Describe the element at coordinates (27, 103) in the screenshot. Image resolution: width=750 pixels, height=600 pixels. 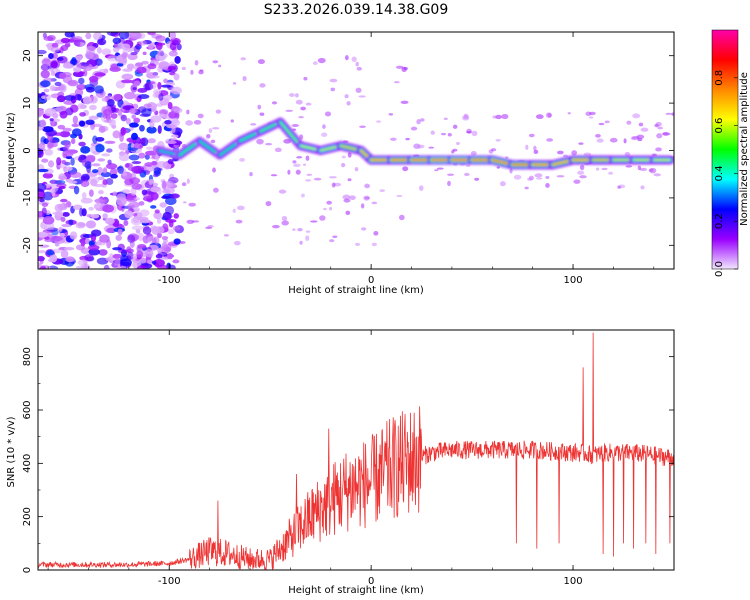
I see `y-tick-label: 10` at that location.